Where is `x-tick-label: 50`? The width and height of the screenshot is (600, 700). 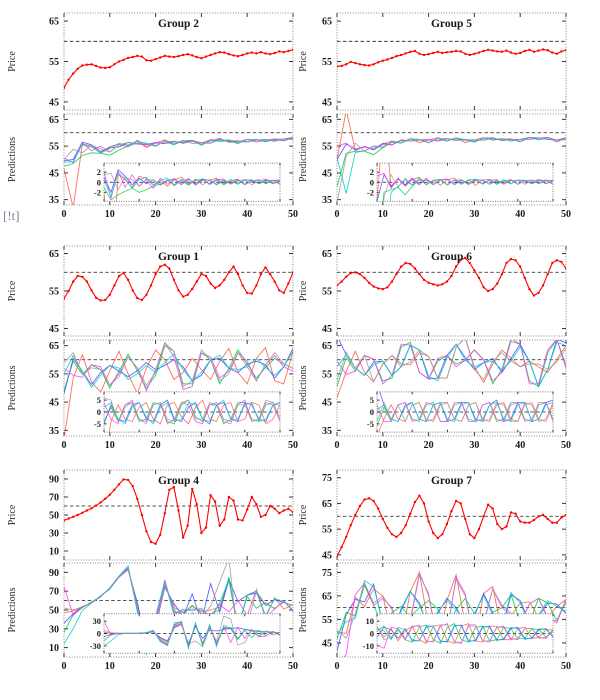 x-tick-label: 50 is located at coordinates (566, 214).